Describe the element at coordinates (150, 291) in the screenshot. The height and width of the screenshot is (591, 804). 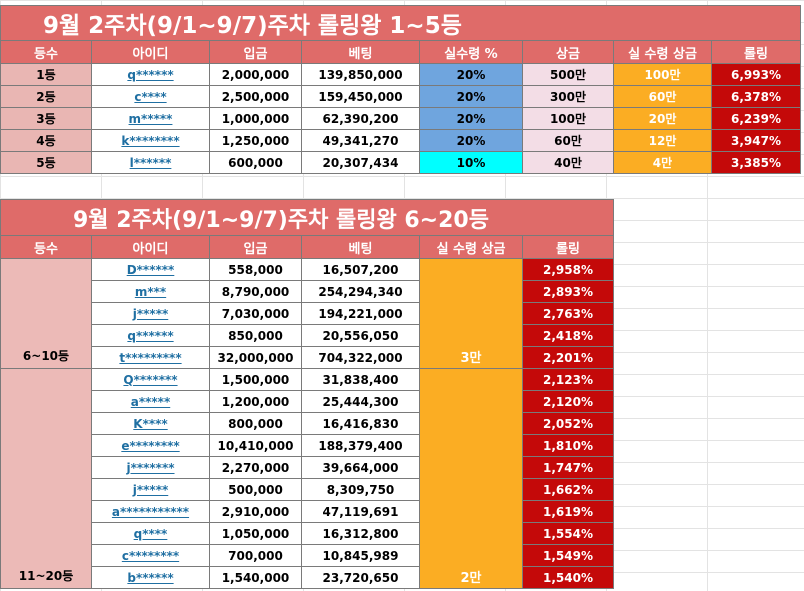
I see `user-id-link: m***` at that location.